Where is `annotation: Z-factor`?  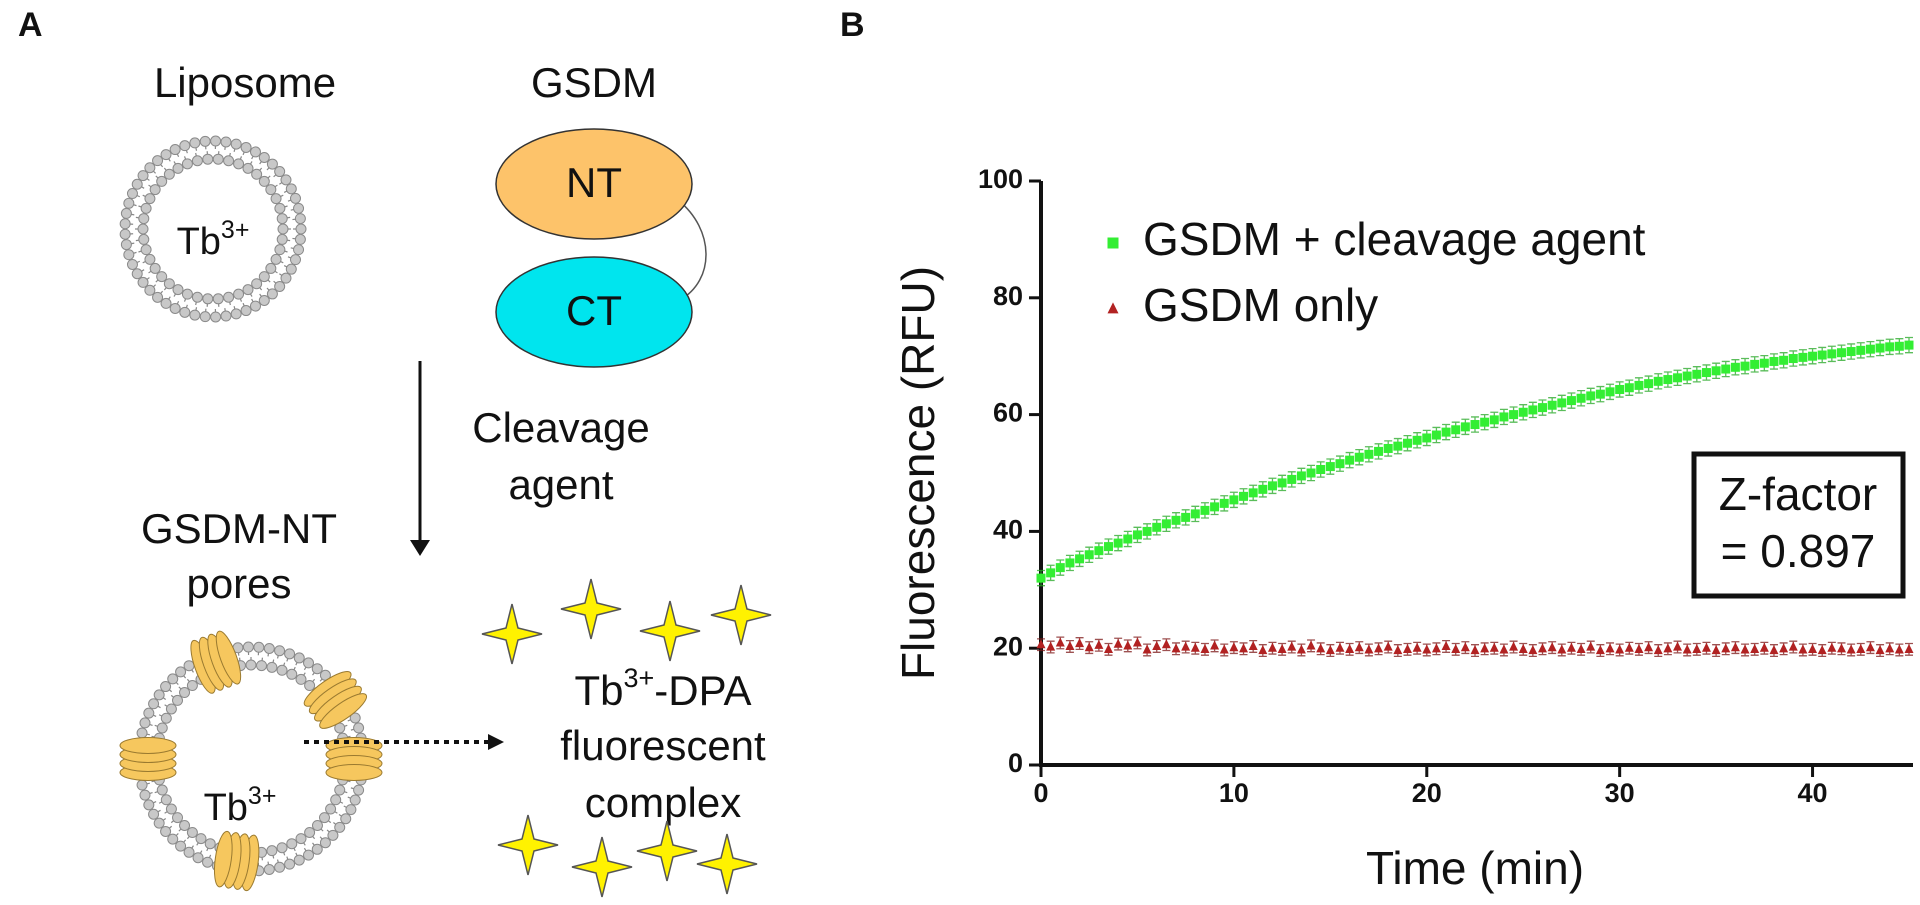
annotation: Z-factor is located at coordinates (1798, 494).